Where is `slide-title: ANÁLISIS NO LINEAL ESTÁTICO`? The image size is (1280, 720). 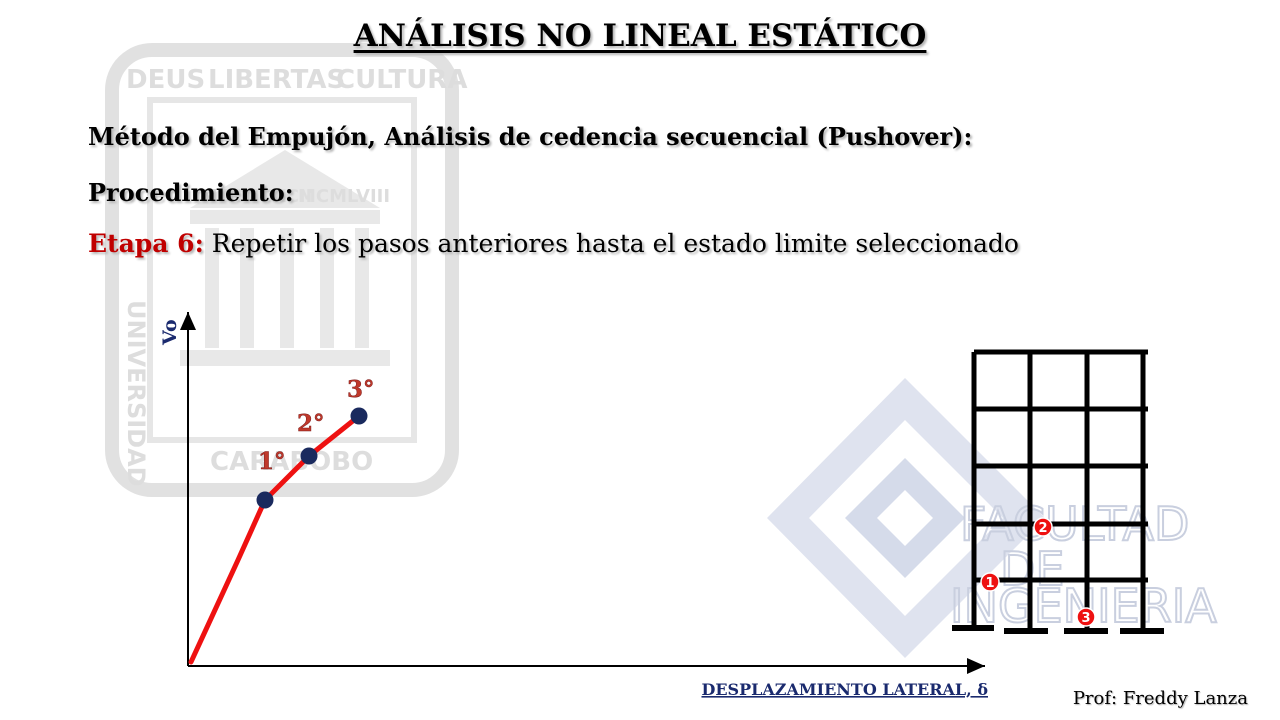
slide-title: ANÁLISIS NO LINEAL ESTÁTICO is located at coordinates (640, 36).